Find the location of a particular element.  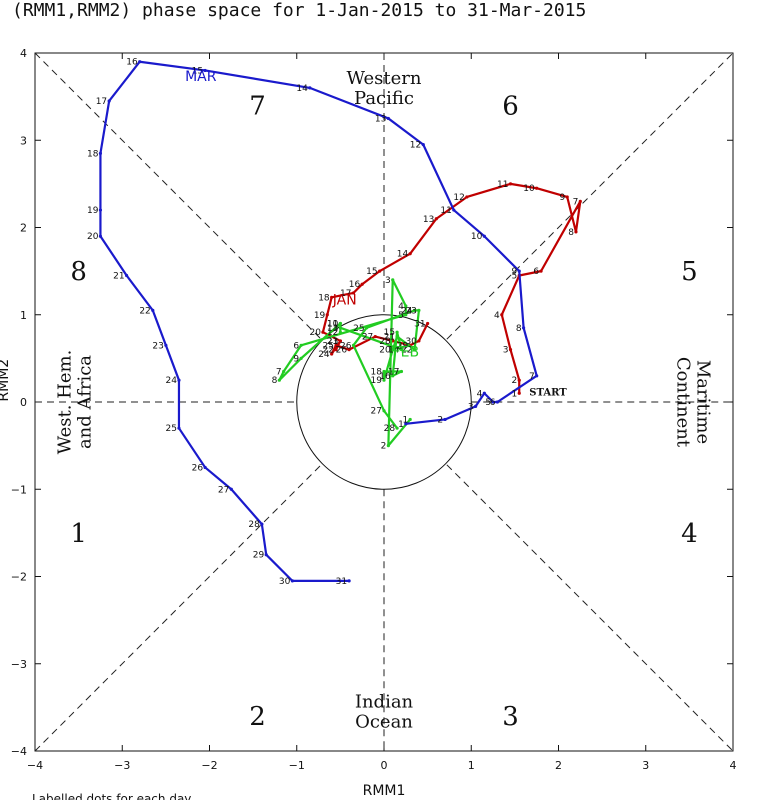

day-label: 29 is located at coordinates (403, 346).